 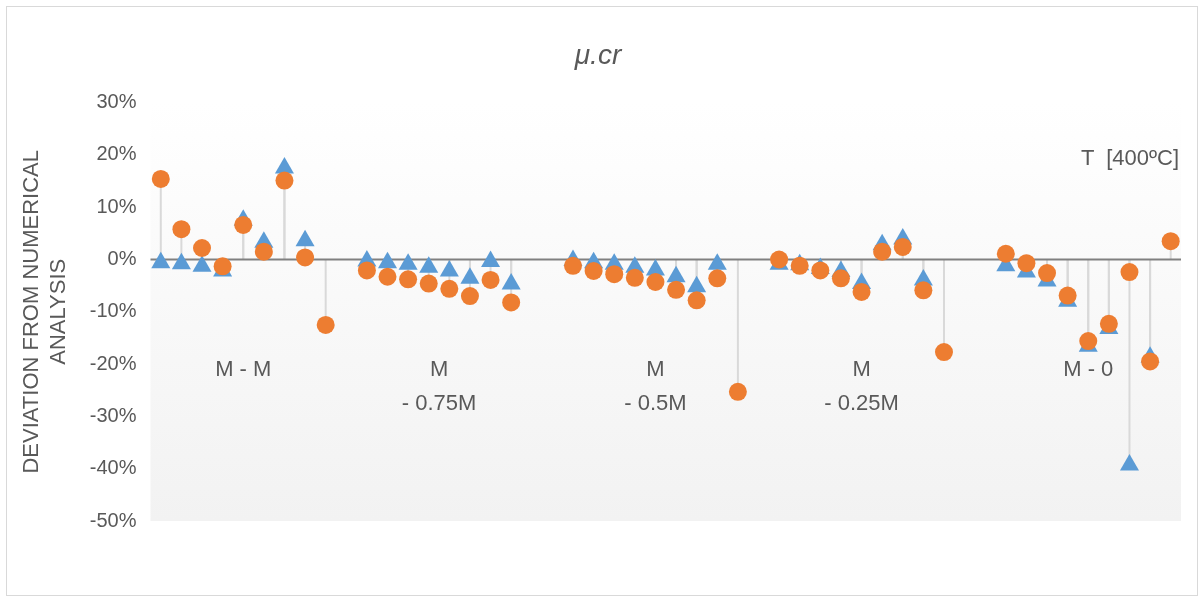 What do you see at coordinates (116, 205) in the screenshot?
I see `y-tick-label: 10%` at bounding box center [116, 205].